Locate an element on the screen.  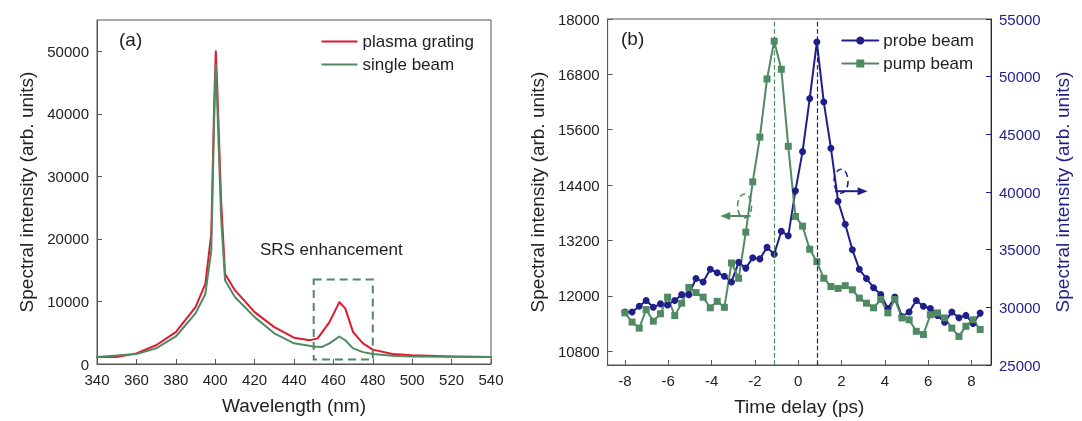
y-tick-label: 18000 is located at coordinates (578, 19).